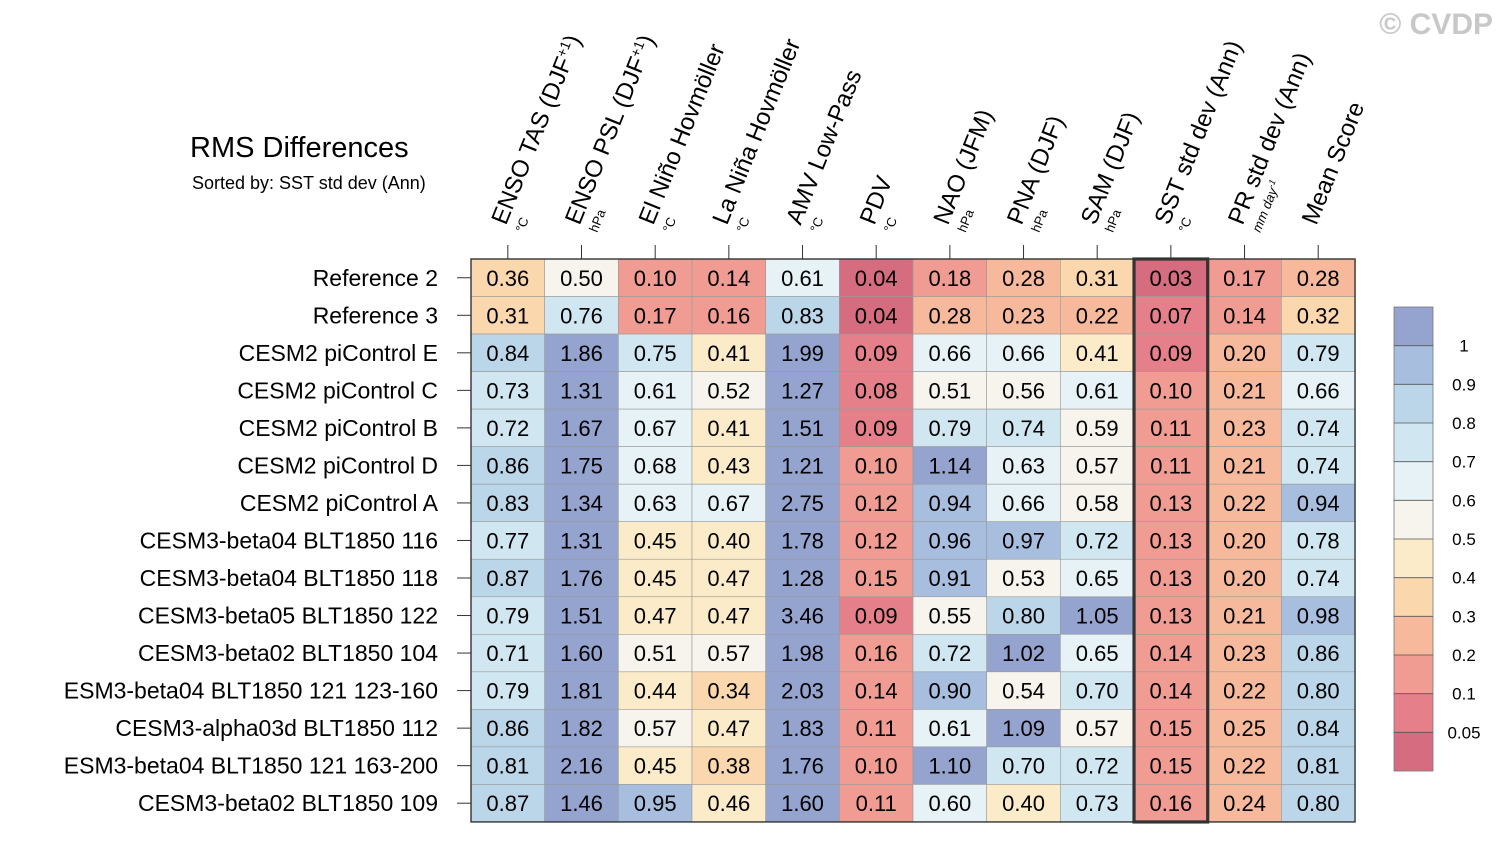  Describe the element at coordinates (876, 390) in the screenshot. I see `cell-value: 0.08` at that location.